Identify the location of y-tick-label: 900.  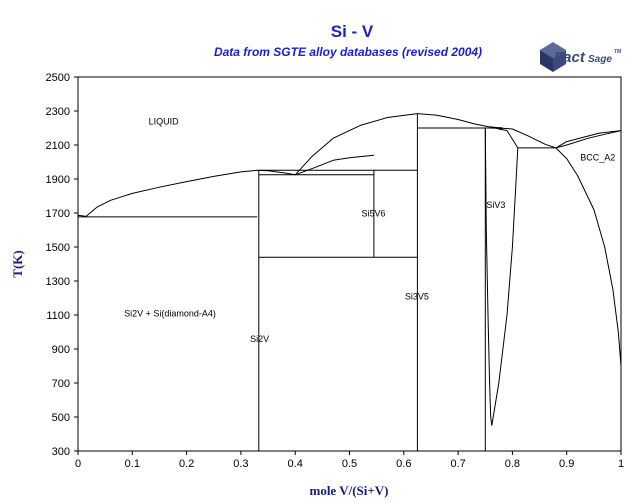
(61, 350).